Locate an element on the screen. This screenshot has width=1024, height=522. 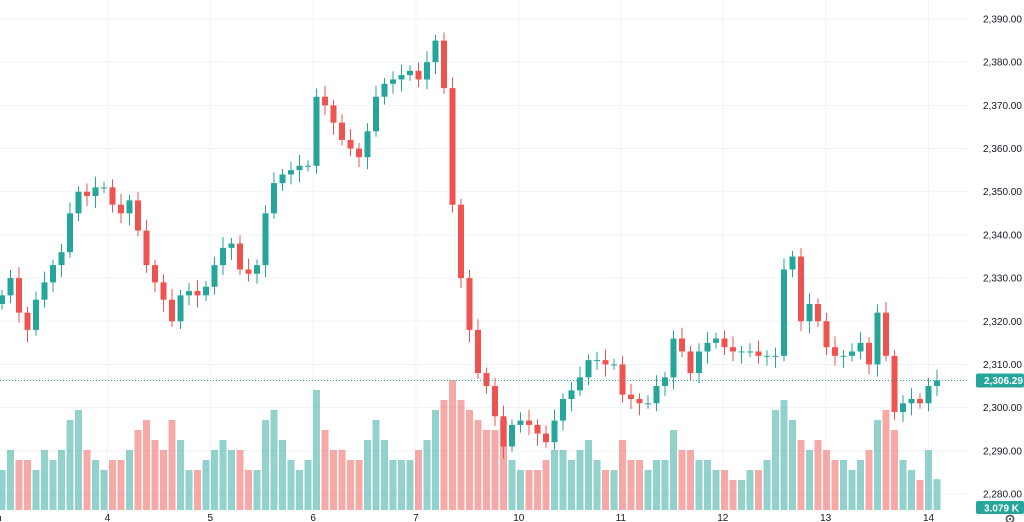
time-tick-label: 12 is located at coordinates (723, 517).